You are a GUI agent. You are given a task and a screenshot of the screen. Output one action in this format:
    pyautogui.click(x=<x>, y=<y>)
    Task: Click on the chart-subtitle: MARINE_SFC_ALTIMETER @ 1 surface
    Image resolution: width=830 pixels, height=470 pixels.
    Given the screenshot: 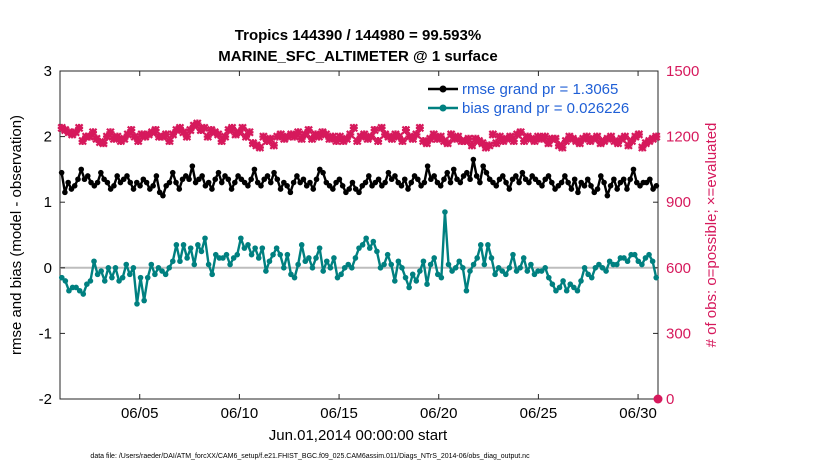 What is the action you would take?
    pyautogui.click(x=357, y=56)
    